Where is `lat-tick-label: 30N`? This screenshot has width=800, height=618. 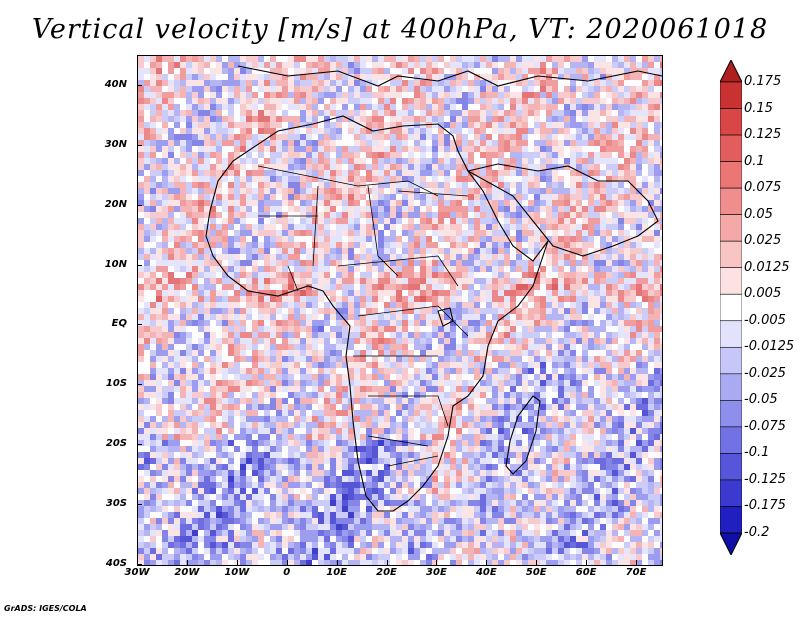 lat-tick-label: 30N is located at coordinates (115, 144).